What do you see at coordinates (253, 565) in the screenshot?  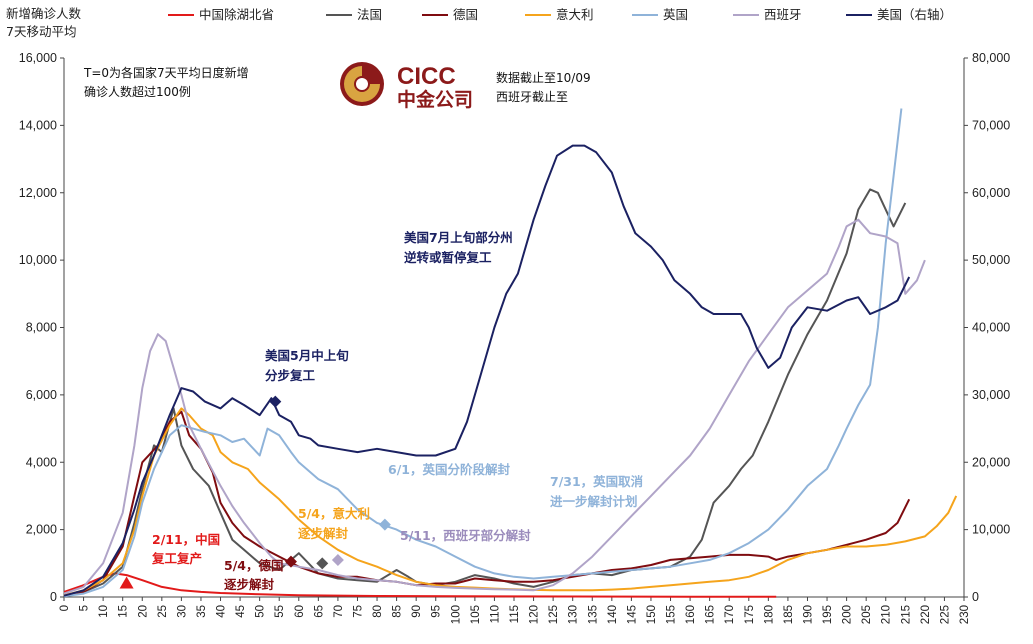 I see `annotation-germany-l1: 5/4，德国` at bounding box center [253, 565].